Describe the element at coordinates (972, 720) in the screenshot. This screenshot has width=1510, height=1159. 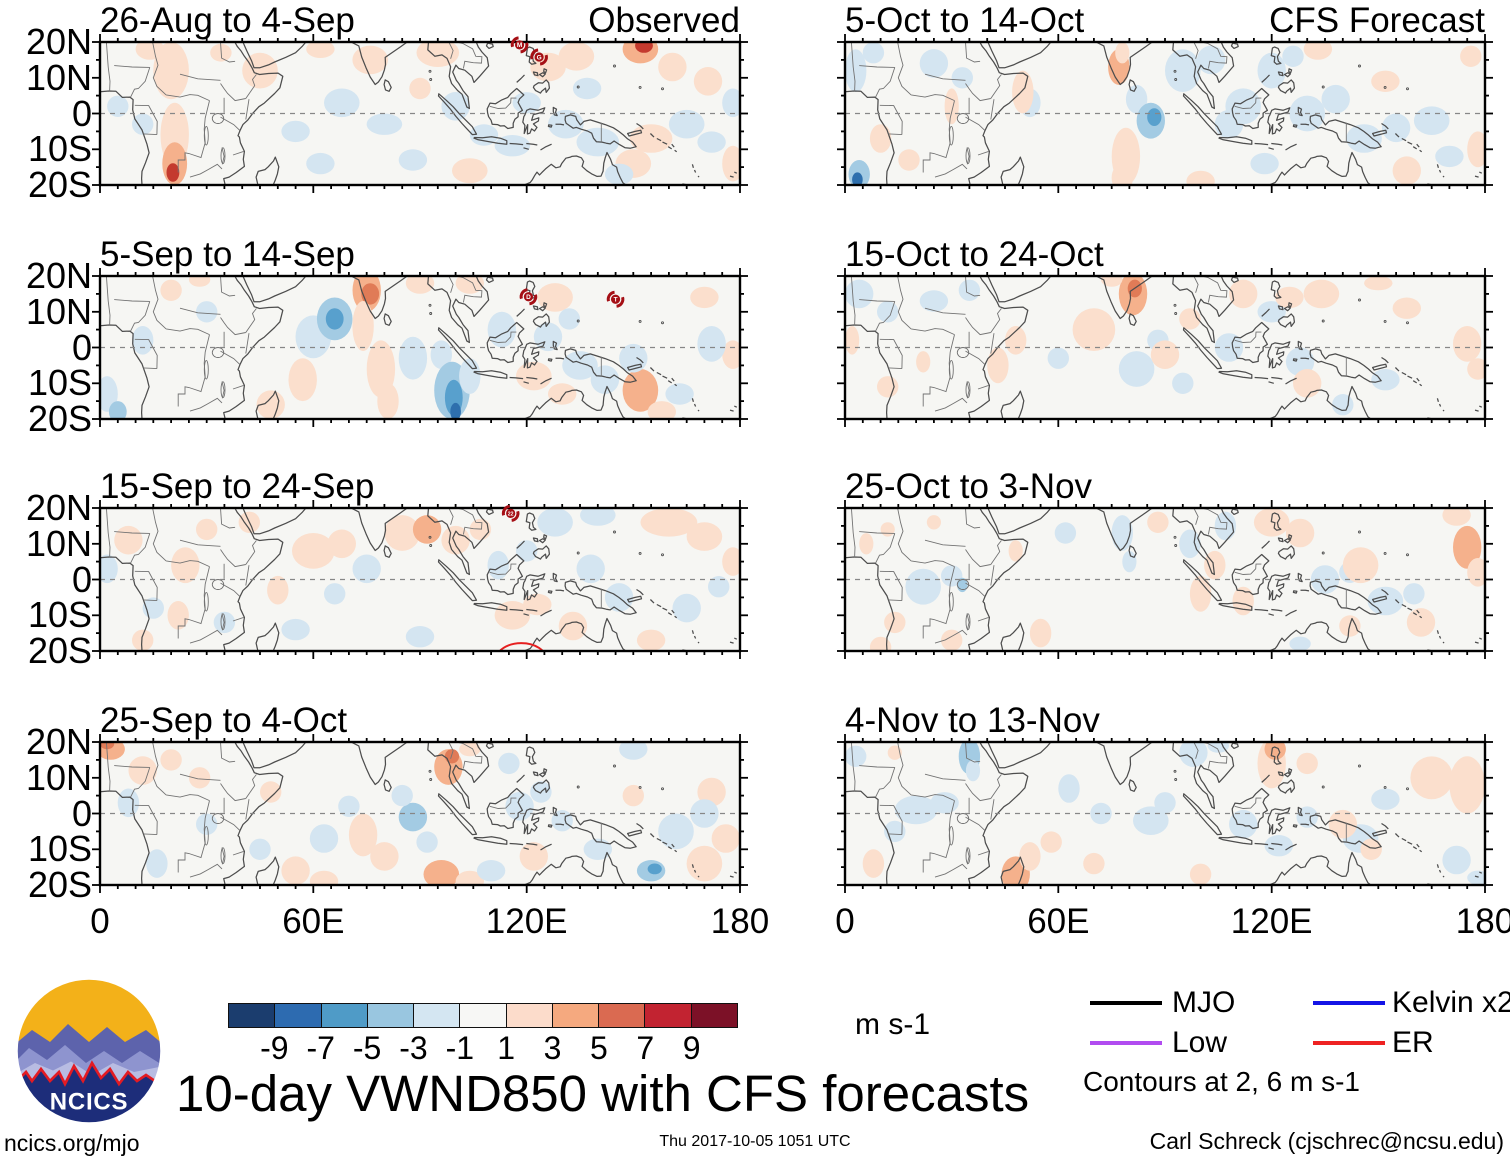
I see `panel-date-range: 4-Nov to 13-Nov` at that location.